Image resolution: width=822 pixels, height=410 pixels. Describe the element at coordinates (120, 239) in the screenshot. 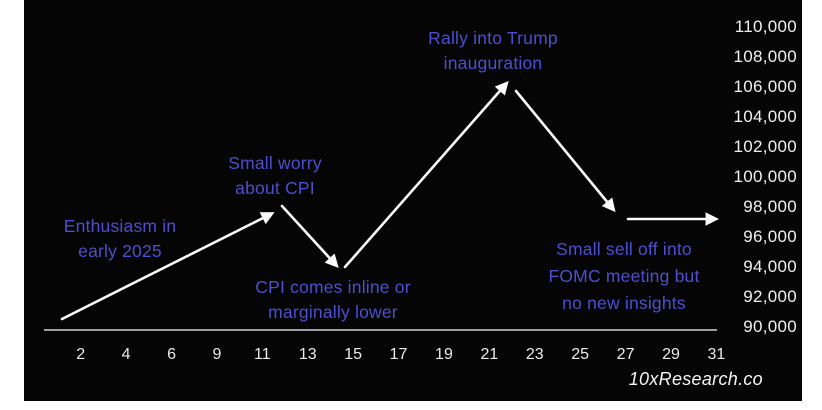

I see `annotation-enthusiasm: Enthusiasm in early 2025` at that location.